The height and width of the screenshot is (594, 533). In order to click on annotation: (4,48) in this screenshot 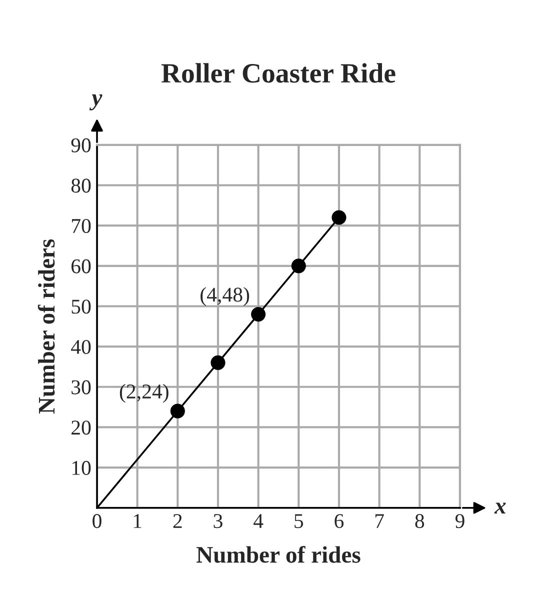, I will do `click(225, 296)`.